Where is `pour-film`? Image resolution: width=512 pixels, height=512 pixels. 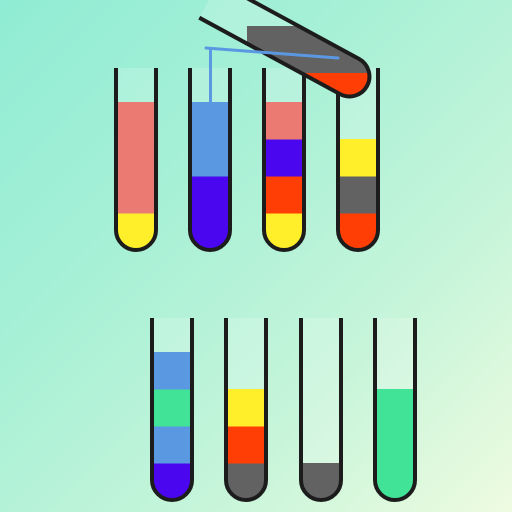
pour-film is located at coordinates (272, 53).